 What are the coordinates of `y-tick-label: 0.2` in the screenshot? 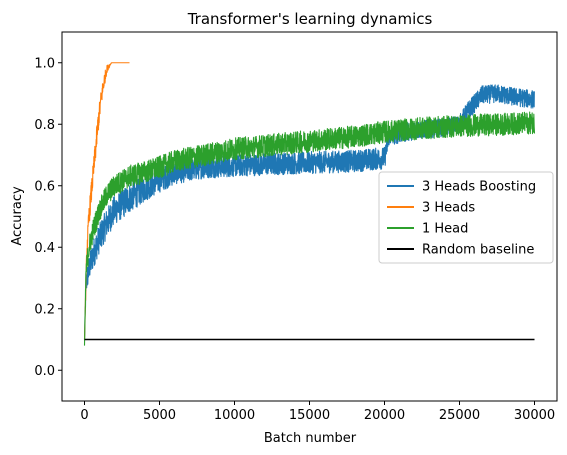 It's located at (44, 309).